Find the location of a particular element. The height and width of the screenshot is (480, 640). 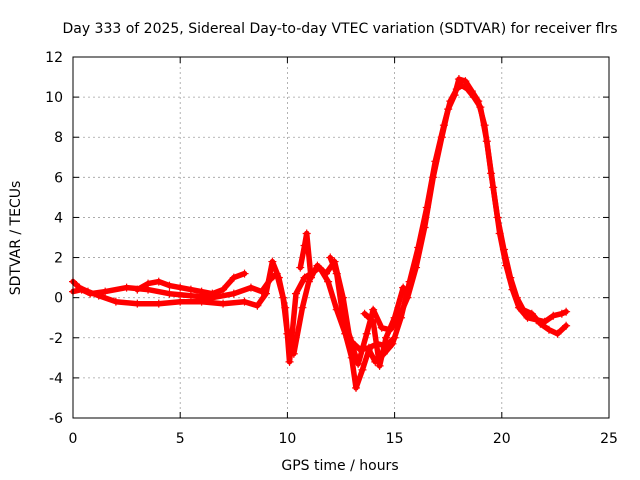

y-tick-label: -4 is located at coordinates (56, 379).